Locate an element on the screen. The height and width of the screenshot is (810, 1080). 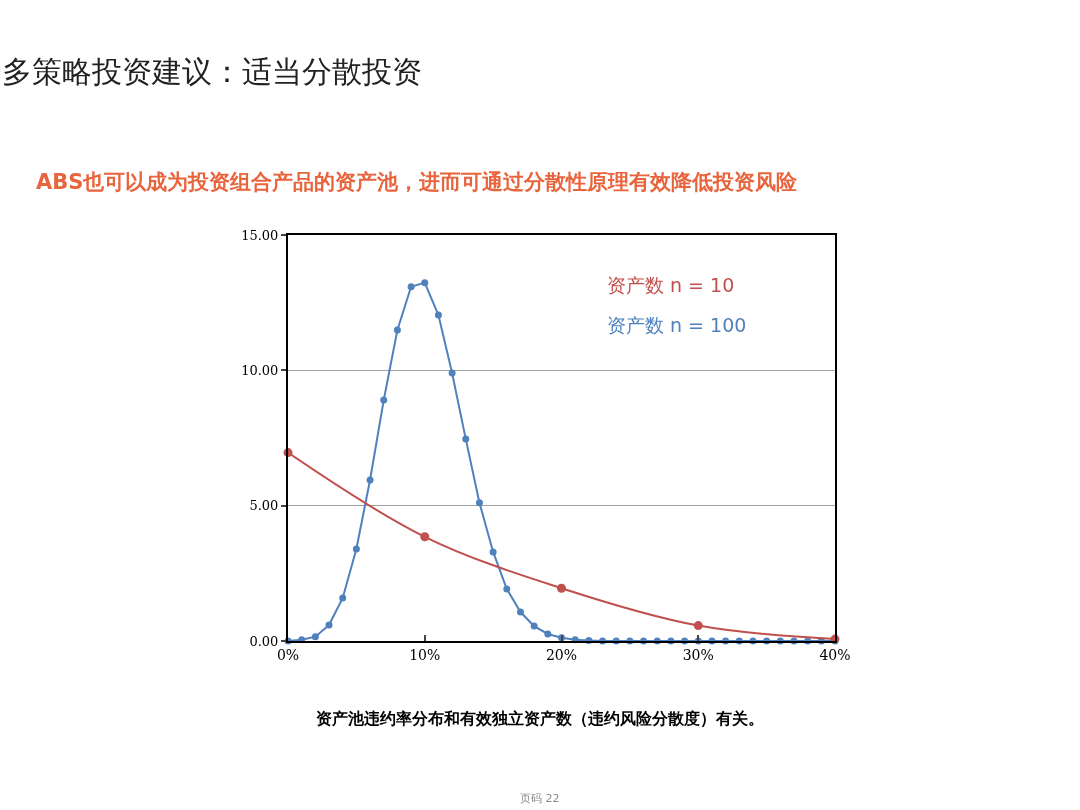
text: 资产池违约率分布和有效独立资产数（违约风险分散度）有关。 is located at coordinates (540, 718).